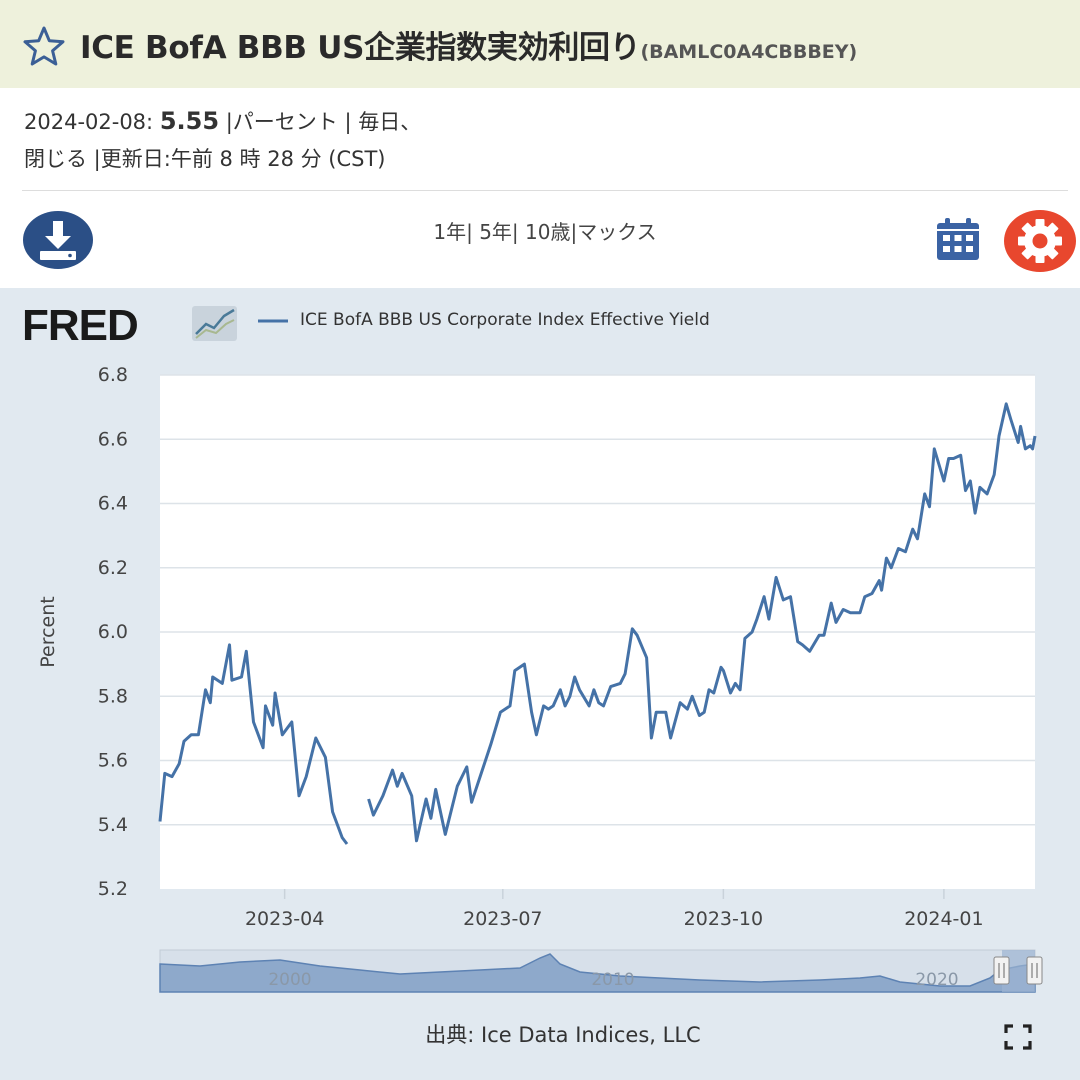 This screenshot has height=1080, width=1080. Describe the element at coordinates (936, 980) in the screenshot. I see `navigator-year-2020: 2020` at that location.